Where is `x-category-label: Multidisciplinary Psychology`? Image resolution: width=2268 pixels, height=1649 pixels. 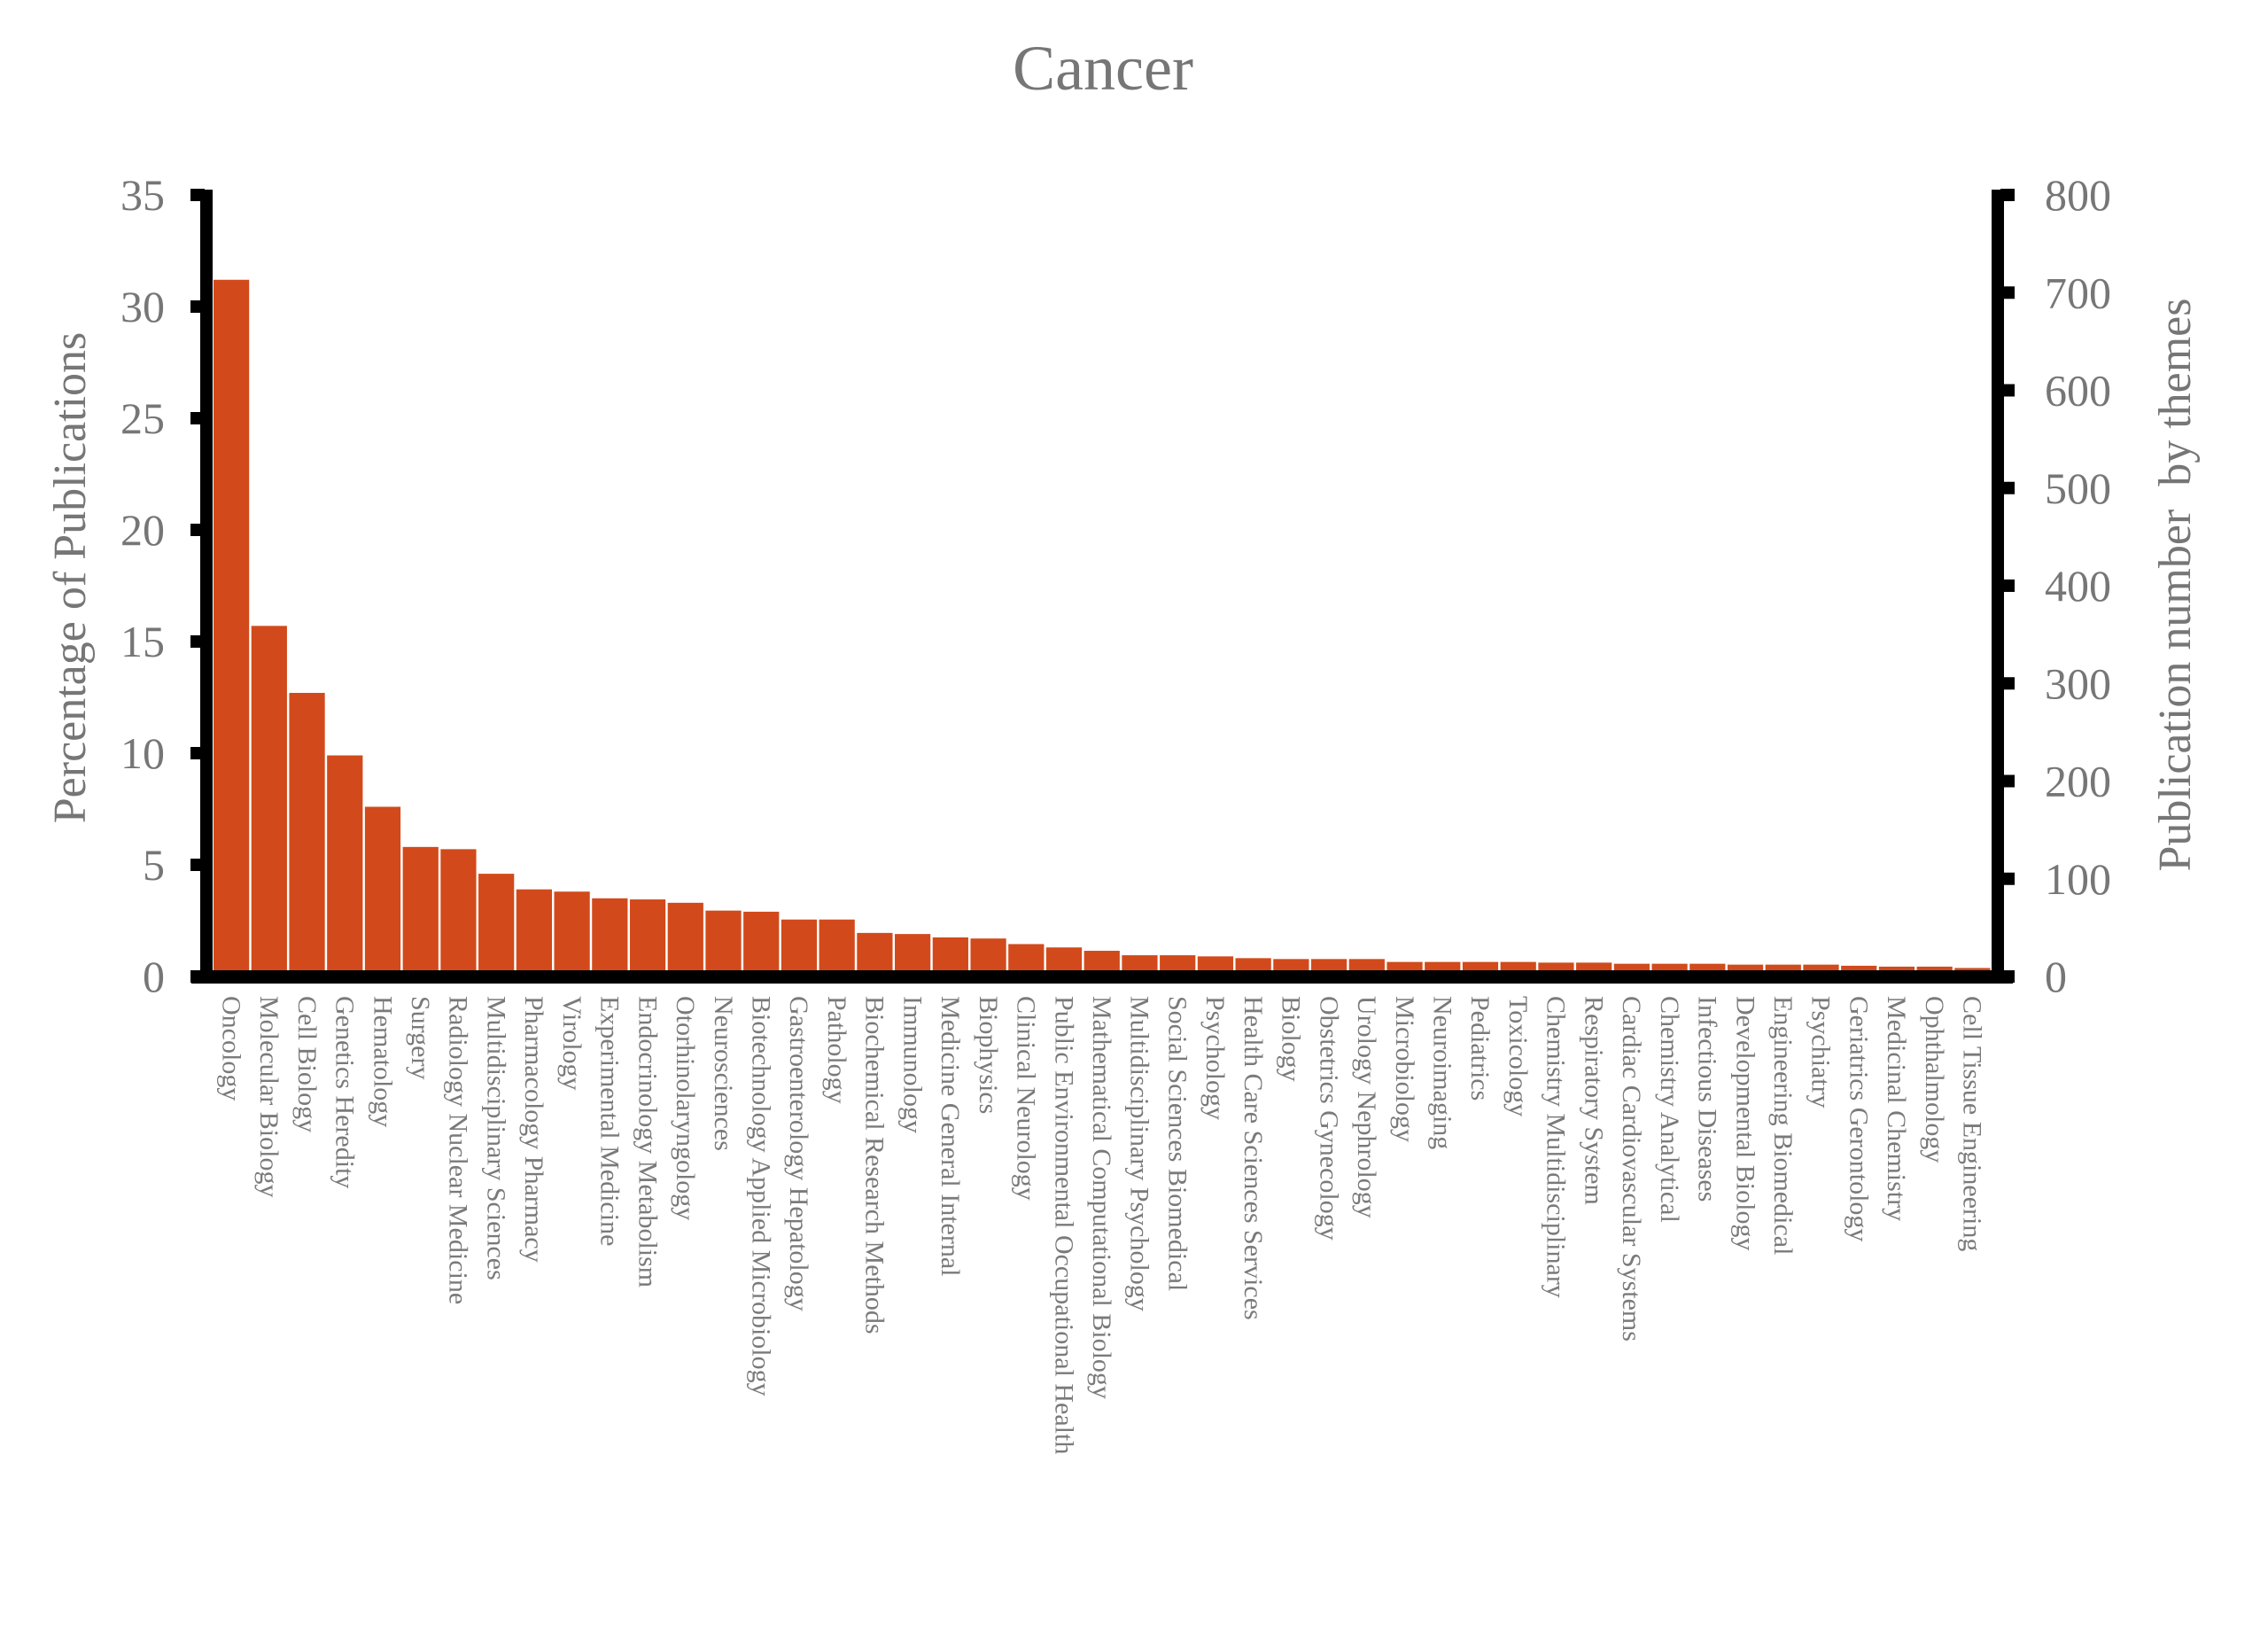 x-category-label: Multidisciplinary Psychology is located at coordinates (1139, 1153).